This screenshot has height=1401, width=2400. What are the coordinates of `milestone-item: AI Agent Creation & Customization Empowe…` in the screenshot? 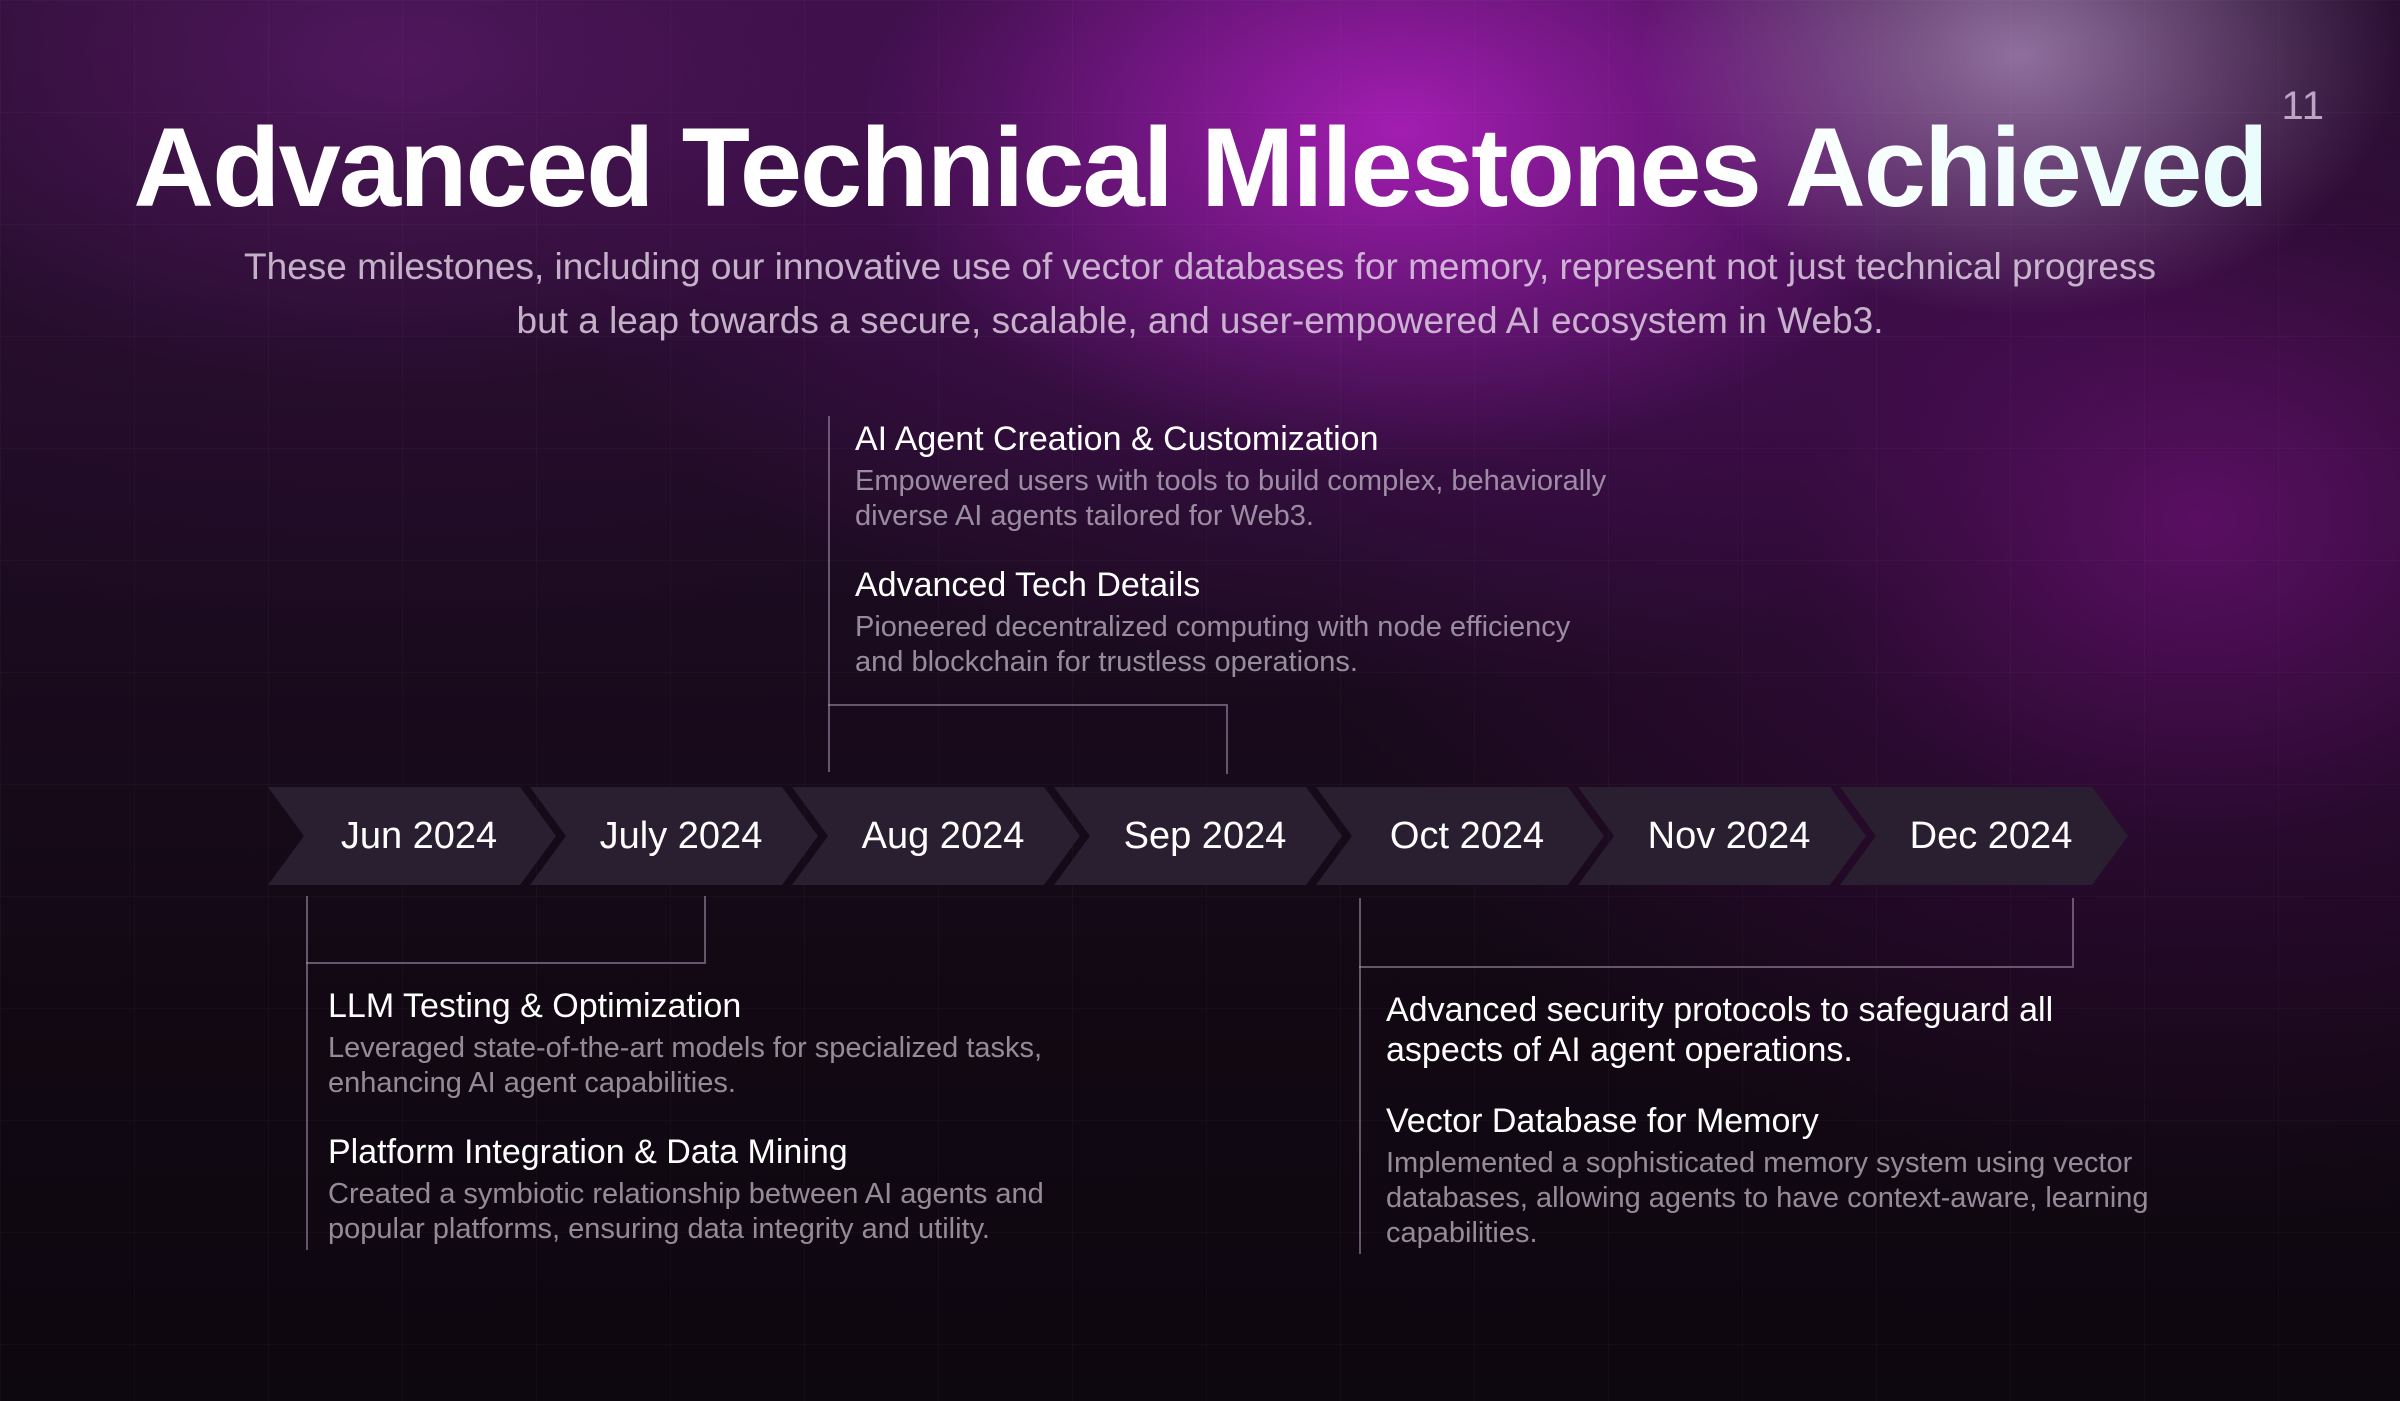 It's located at (1305, 476).